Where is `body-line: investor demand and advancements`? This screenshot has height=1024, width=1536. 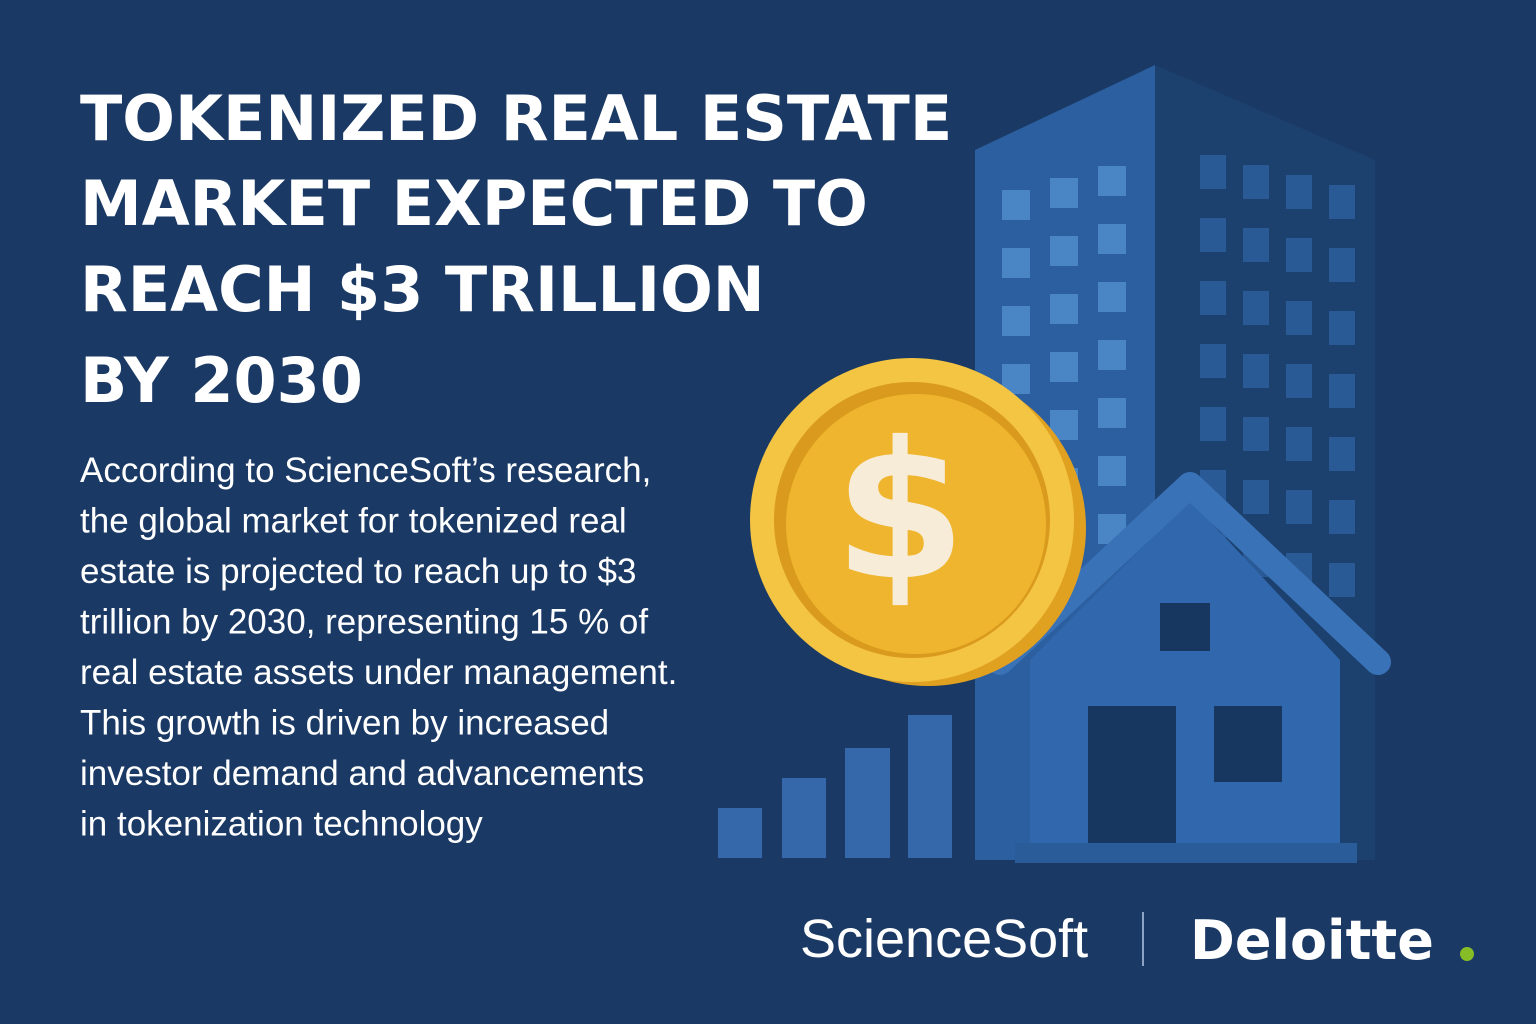
body-line: investor demand and advancements is located at coordinates (362, 773).